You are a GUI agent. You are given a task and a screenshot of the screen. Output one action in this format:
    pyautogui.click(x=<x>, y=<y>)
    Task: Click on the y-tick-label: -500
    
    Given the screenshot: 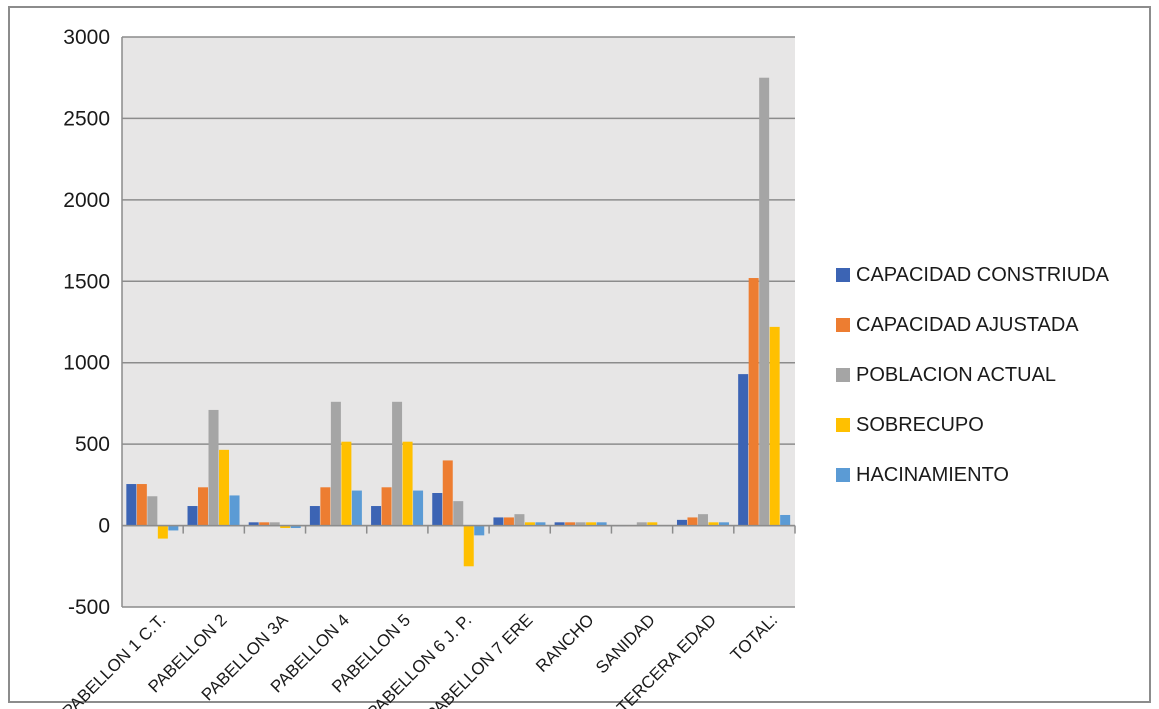 What is the action you would take?
    pyautogui.click(x=89, y=607)
    